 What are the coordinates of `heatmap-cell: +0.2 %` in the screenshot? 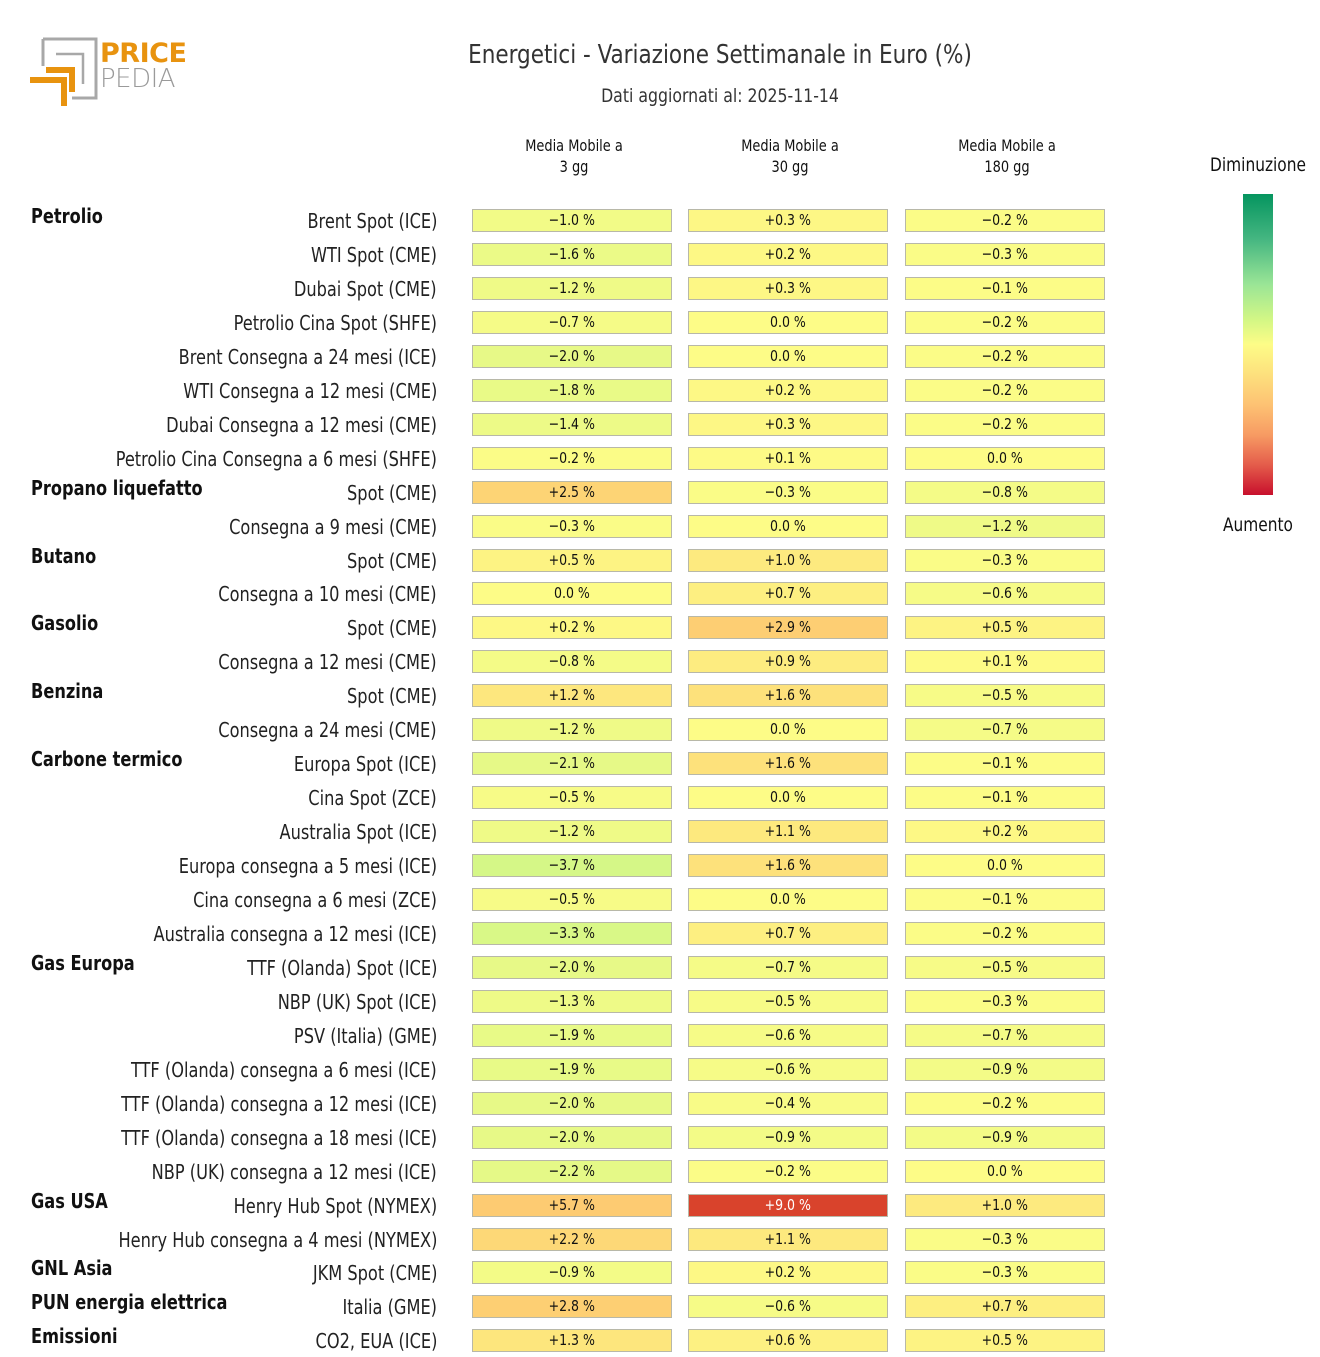 It's located at (788, 1273).